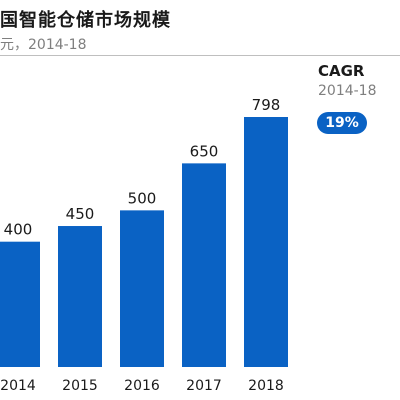 The image size is (400, 400). What do you see at coordinates (18, 230) in the screenshot?
I see `value-label-2014: 400` at bounding box center [18, 230].